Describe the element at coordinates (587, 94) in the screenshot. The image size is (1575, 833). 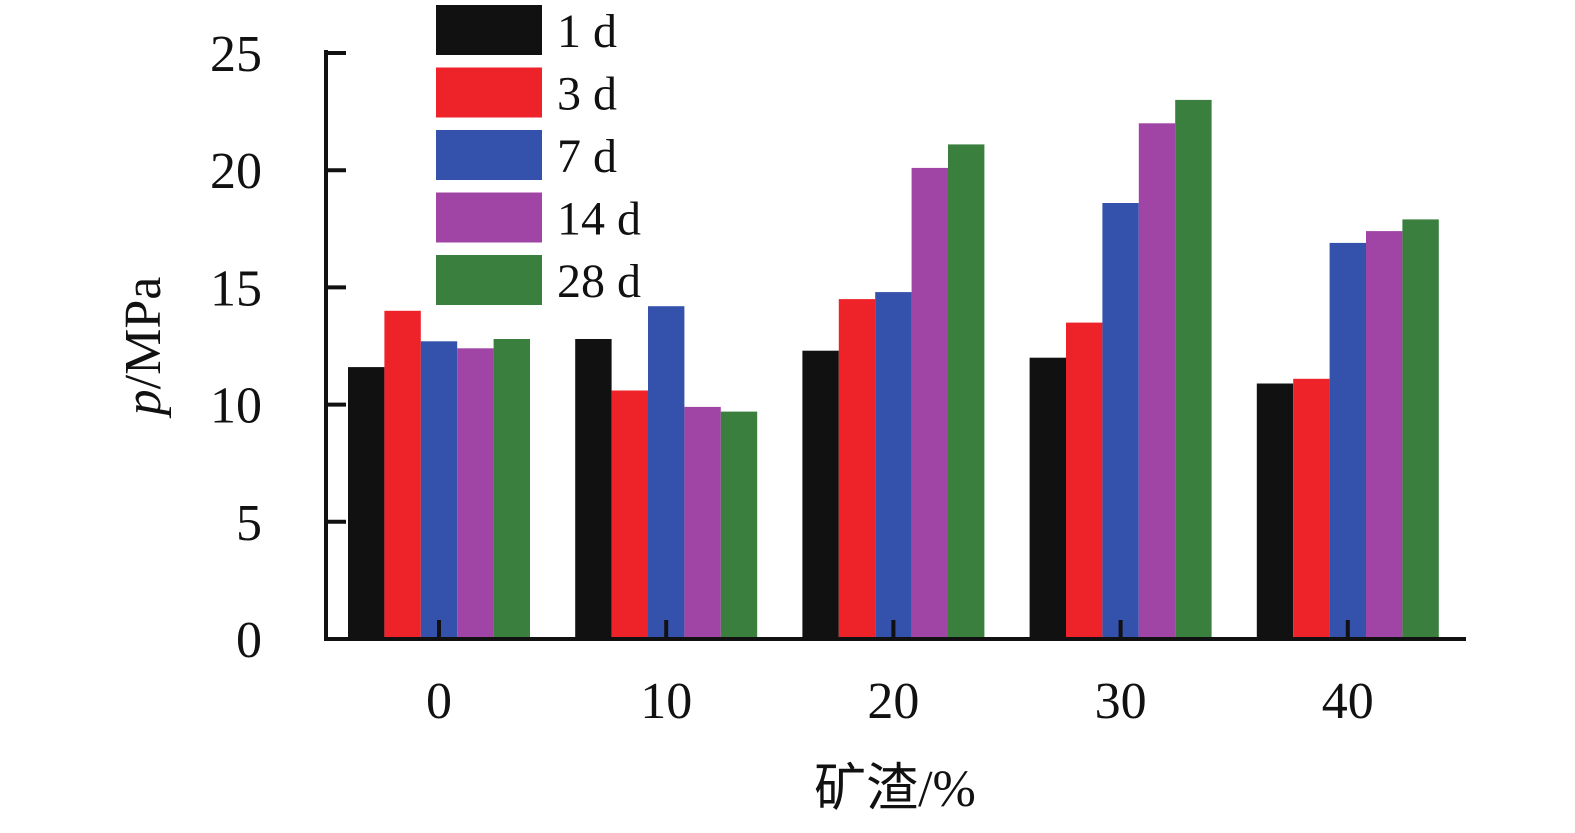
I see `legend-label: 3 d` at that location.